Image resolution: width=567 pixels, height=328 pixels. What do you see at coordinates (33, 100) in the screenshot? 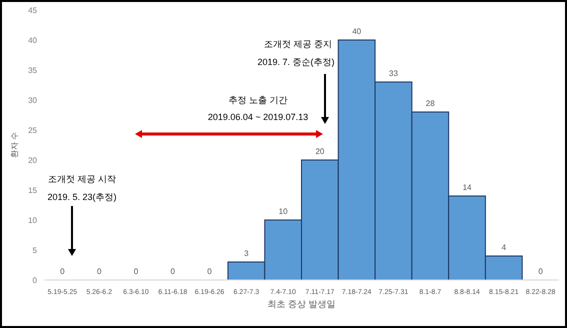
I see `y-tick-label: 30` at bounding box center [33, 100].